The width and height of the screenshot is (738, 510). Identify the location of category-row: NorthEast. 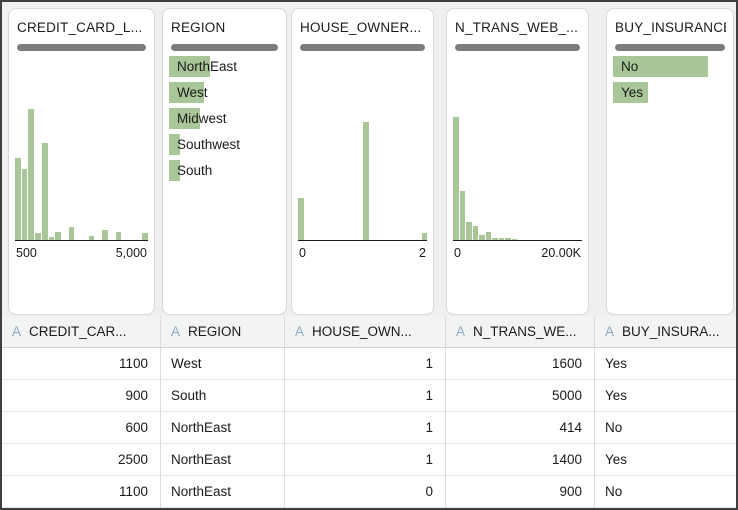
(224, 66).